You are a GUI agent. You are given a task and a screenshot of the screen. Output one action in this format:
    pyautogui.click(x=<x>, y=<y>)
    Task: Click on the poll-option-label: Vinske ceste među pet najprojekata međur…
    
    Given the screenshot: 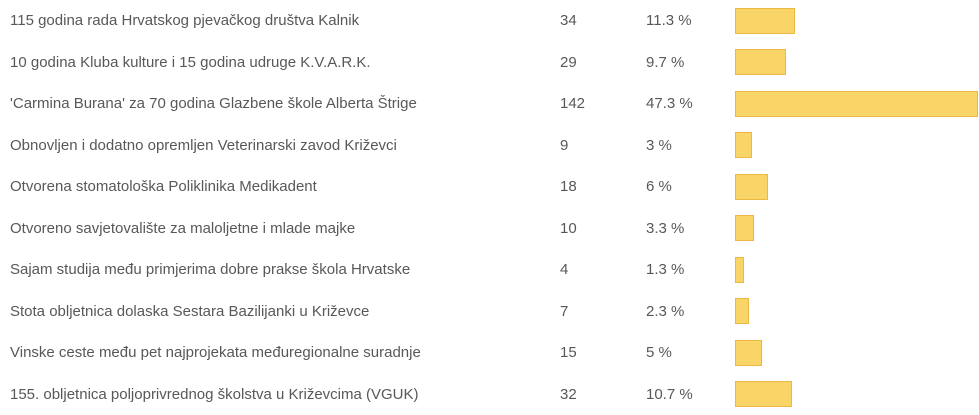 What is the action you would take?
    pyautogui.click(x=215, y=353)
    